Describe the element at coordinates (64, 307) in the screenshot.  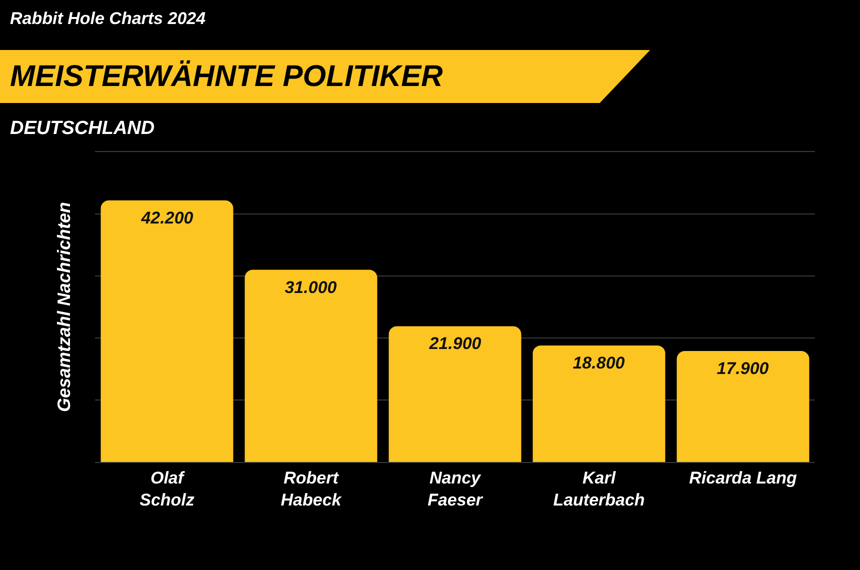
I see `y-axis-title: Gesamtzahl Nachrichten` at that location.